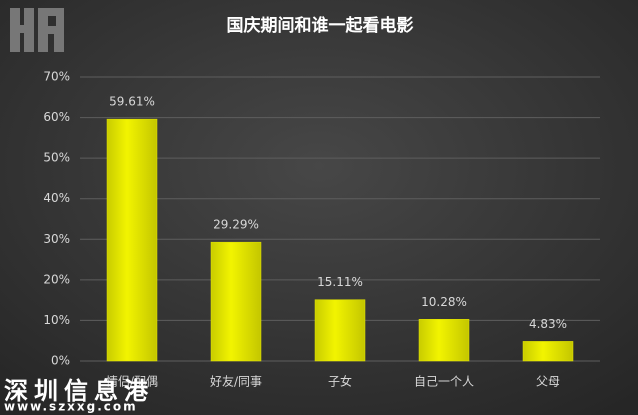 The image size is (638, 415). Describe the element at coordinates (444, 382) in the screenshot. I see `x-tick-label: 自己一个人` at that location.